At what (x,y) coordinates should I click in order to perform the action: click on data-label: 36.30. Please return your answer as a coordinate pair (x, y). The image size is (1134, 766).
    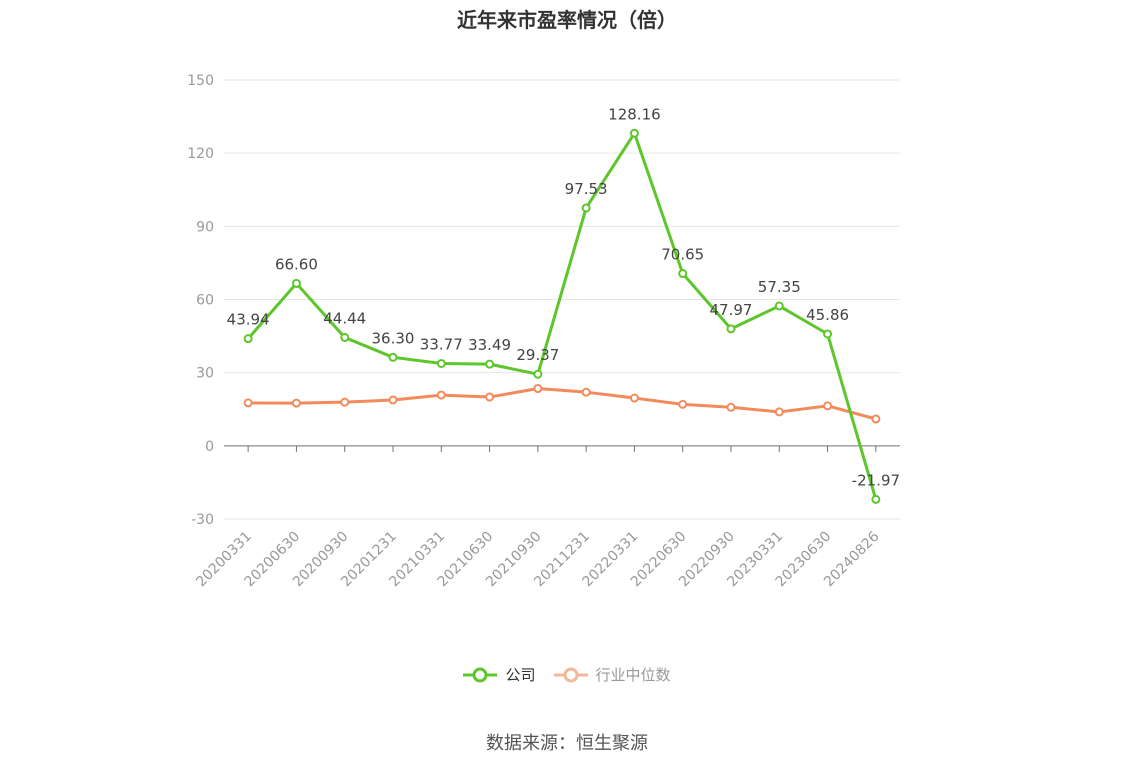
    Looking at the image, I should click on (393, 338).